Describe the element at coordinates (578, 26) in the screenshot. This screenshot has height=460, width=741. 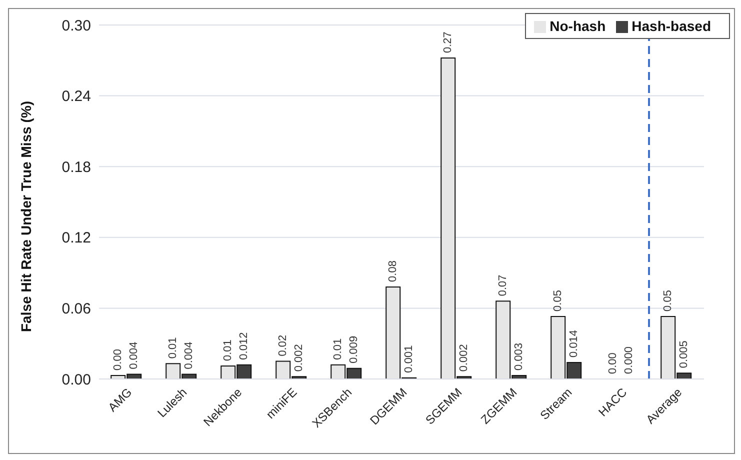
I see `legend-label: No-hash` at that location.